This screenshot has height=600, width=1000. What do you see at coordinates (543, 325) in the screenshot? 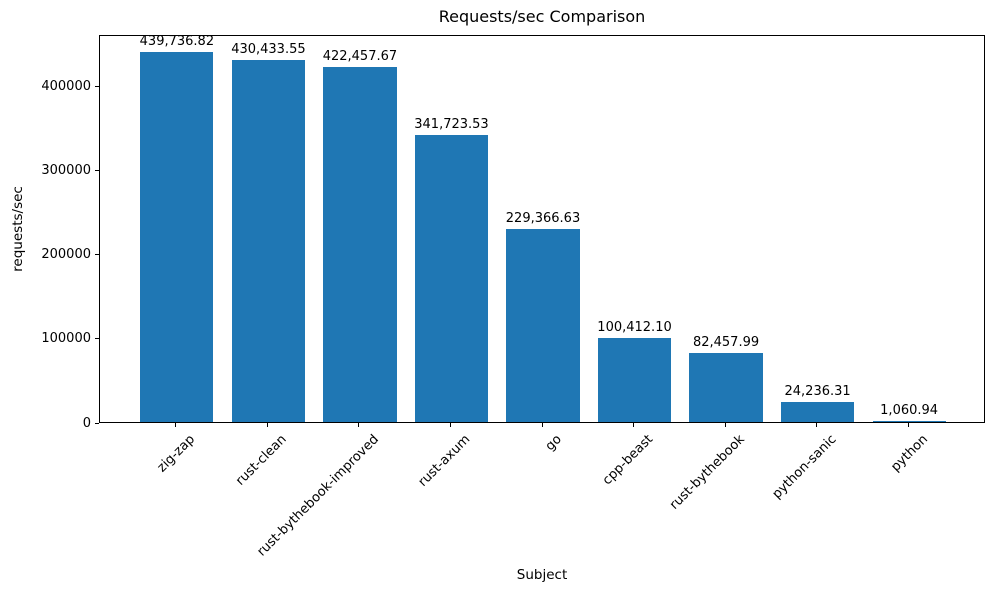
I see `bar-go` at bounding box center [543, 325].